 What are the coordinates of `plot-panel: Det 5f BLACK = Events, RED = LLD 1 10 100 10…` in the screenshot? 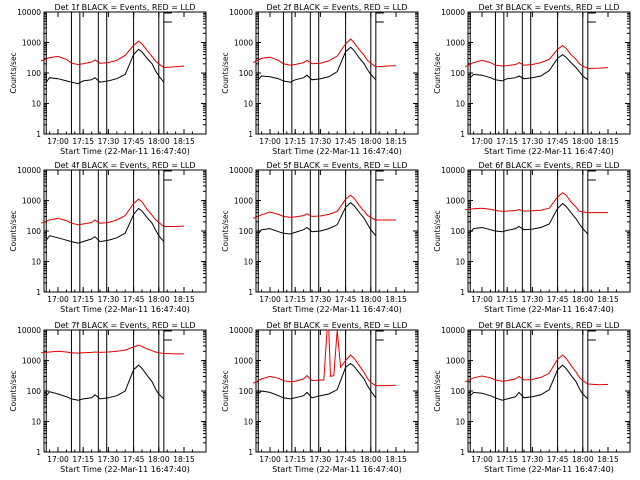 It's located at (320, 237).